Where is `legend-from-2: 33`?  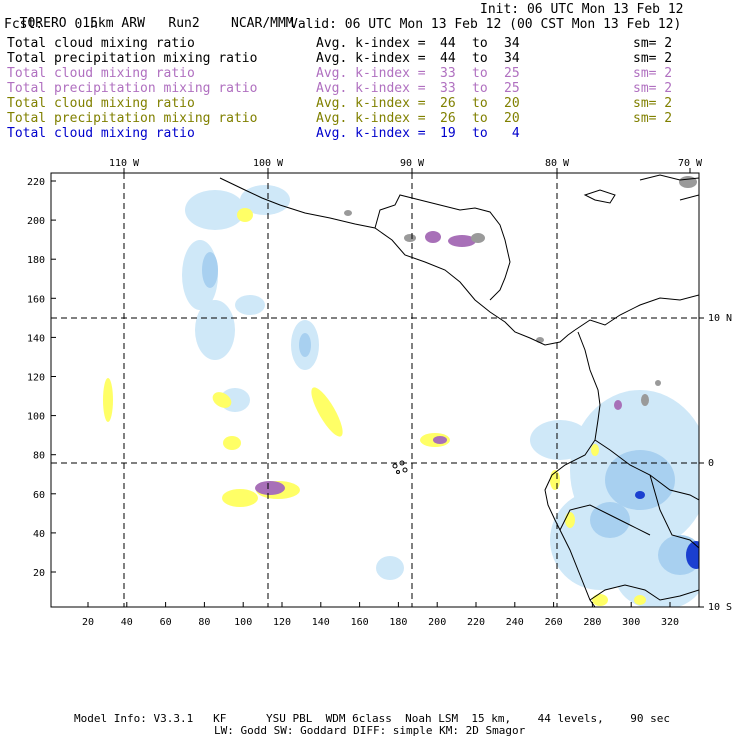 legend-from-2: 33 is located at coordinates (448, 73).